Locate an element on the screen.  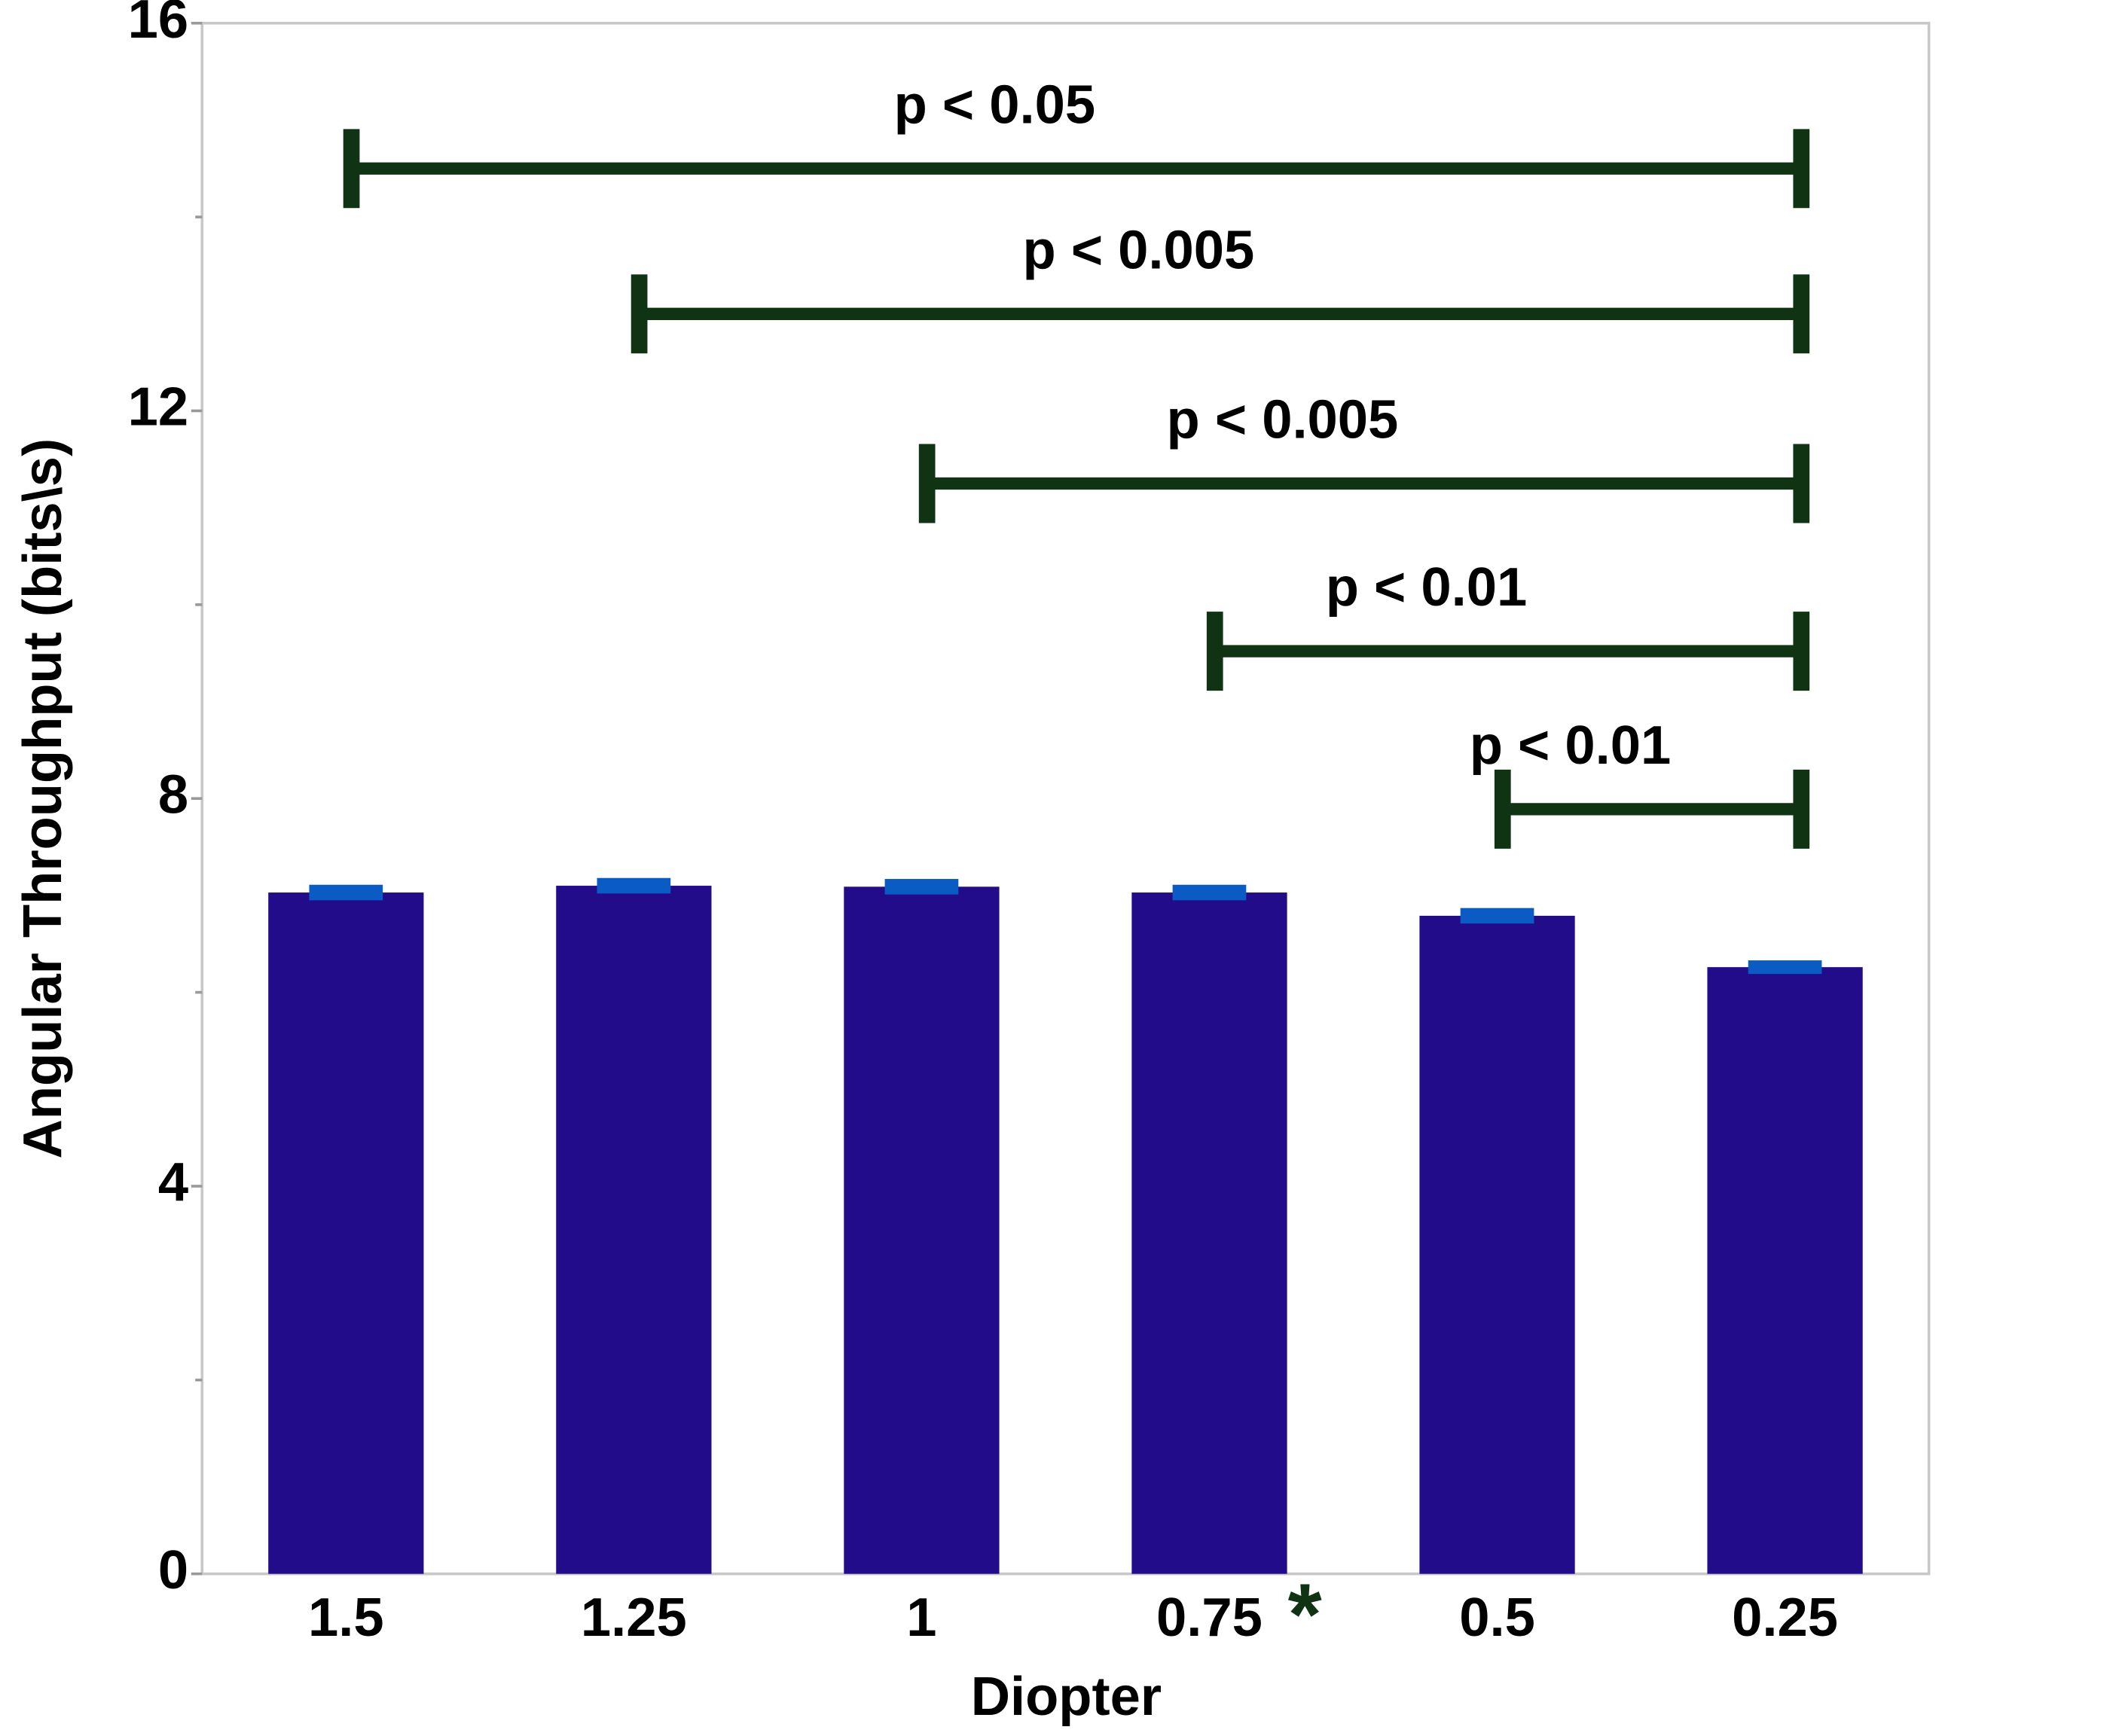
y-tick-label: 8 is located at coordinates (173, 794).